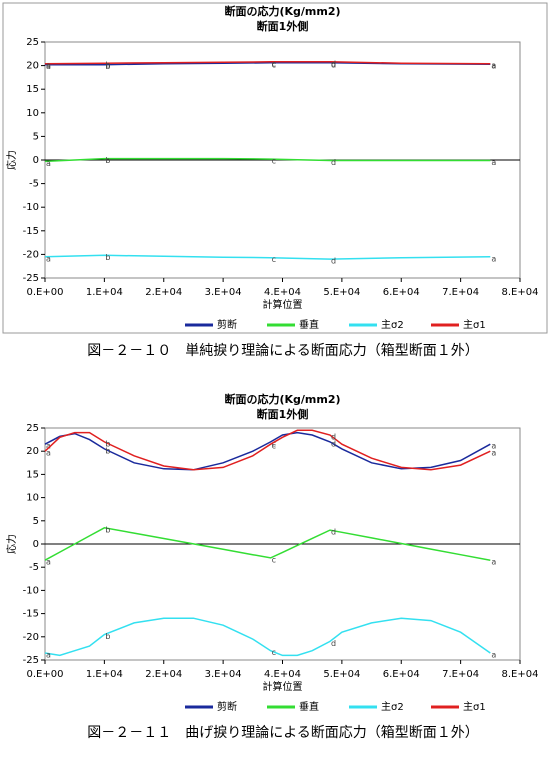  I want to click on figure-caption: 図－２－１１ 曲げ捩り理論による断面応力（箱型断面１外）, so click(283, 733).